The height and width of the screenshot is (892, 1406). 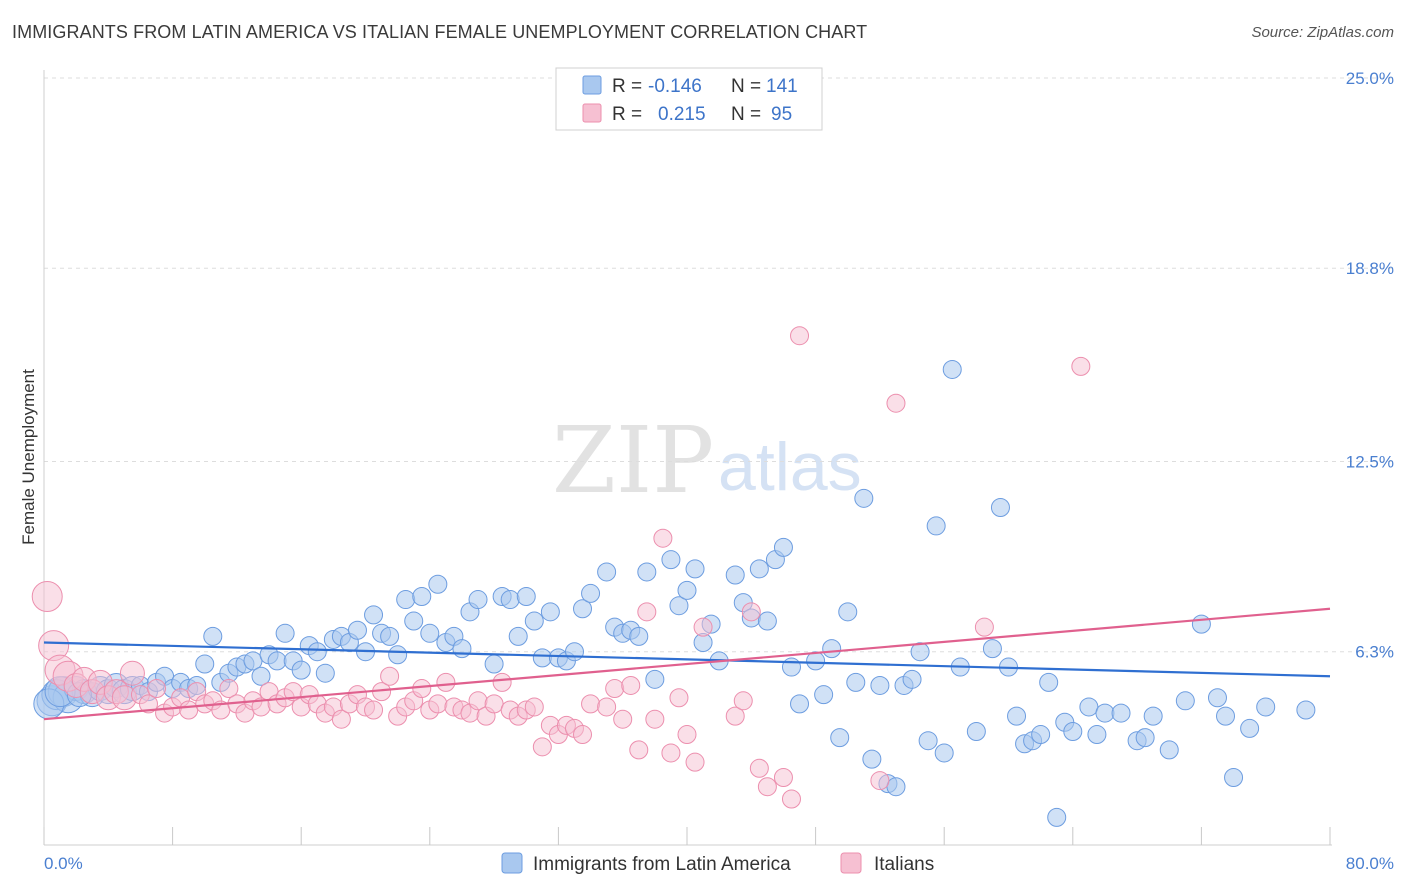 What do you see at coordinates (687, 836) in the screenshot?
I see `x-axis-ticks` at bounding box center [687, 836].